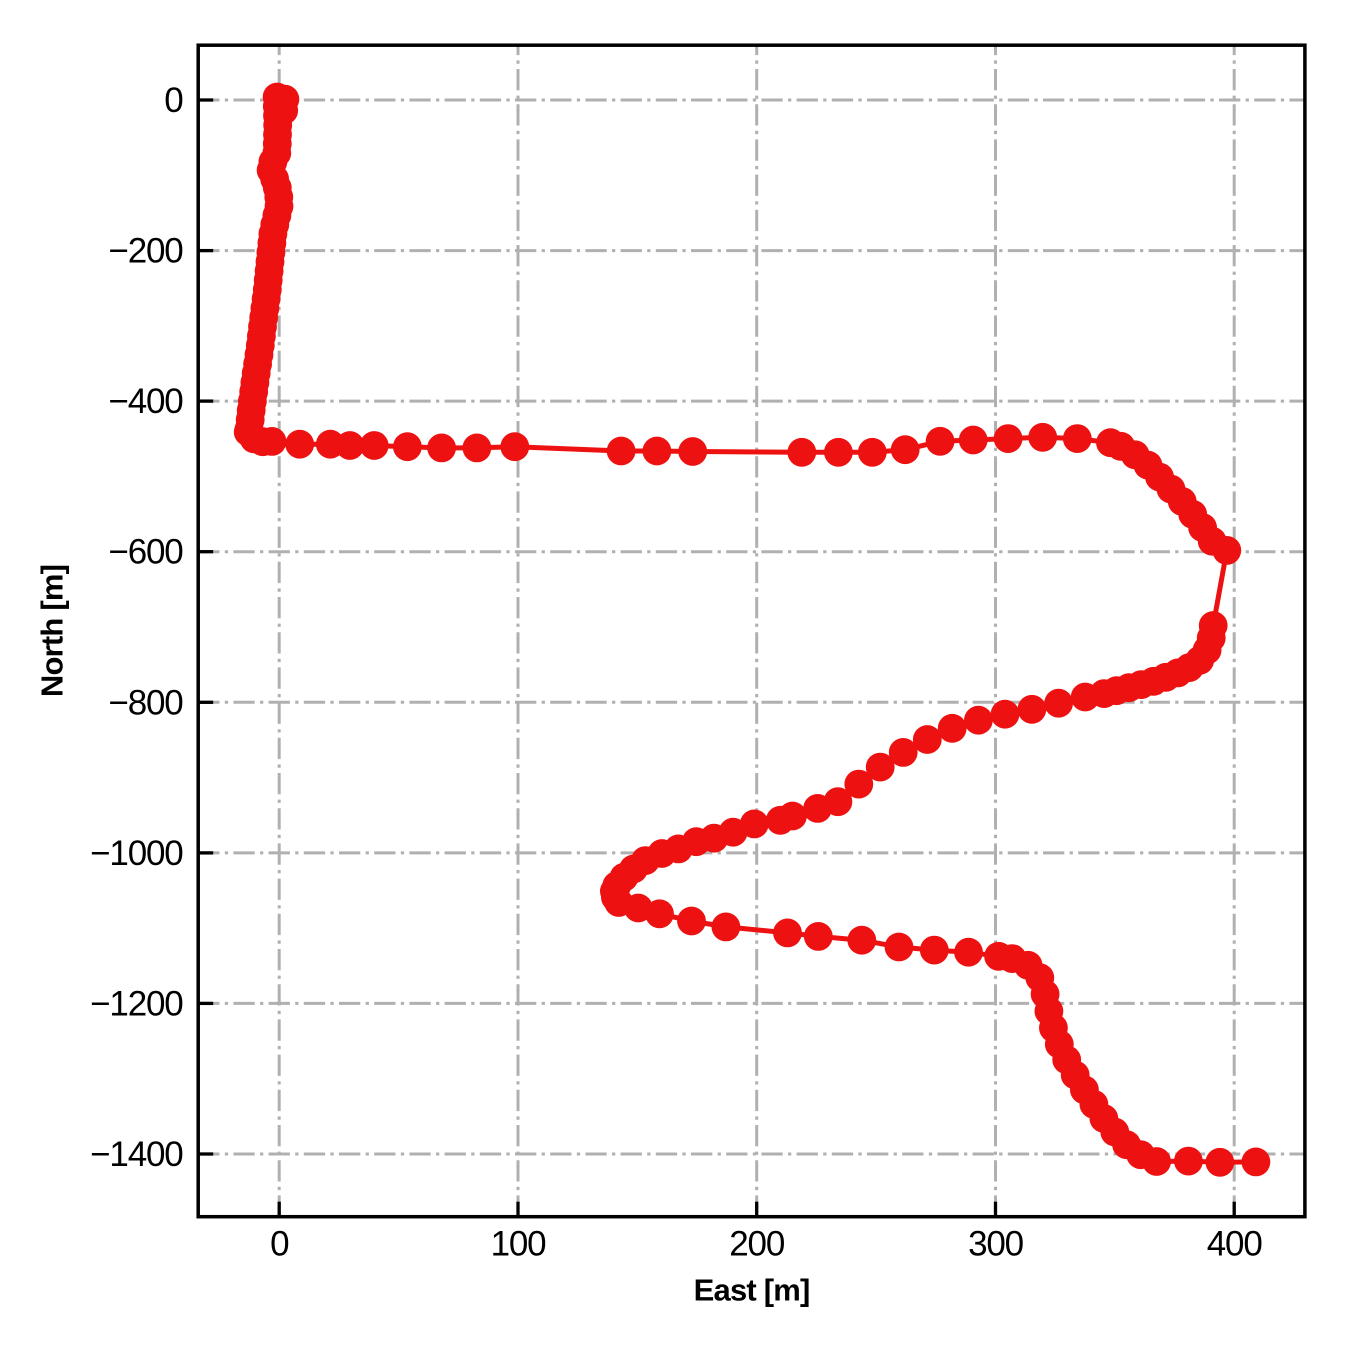 The width and height of the screenshot is (1350, 1350). I want to click on svg-text: −800, so click(145, 702).